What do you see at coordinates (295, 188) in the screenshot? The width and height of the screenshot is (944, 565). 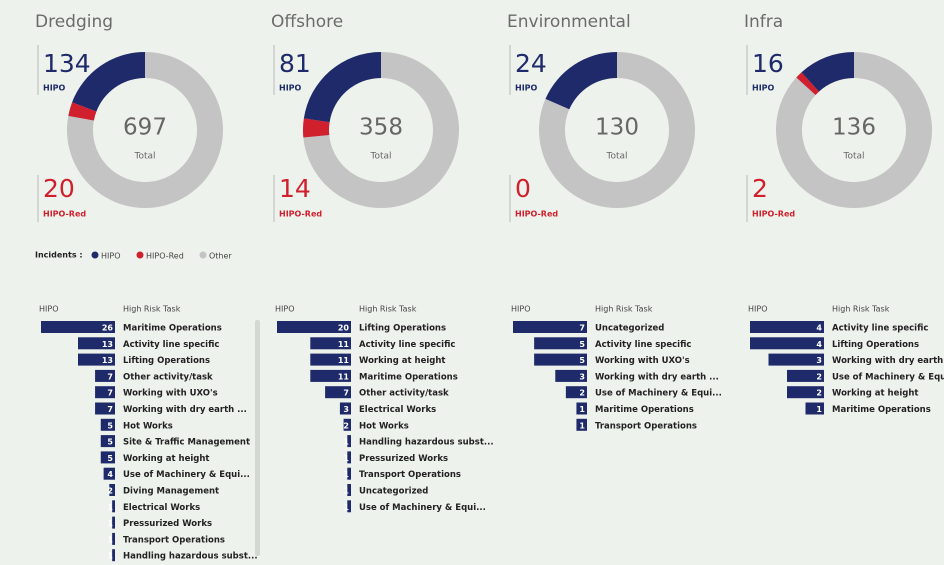 I see `red-count: 14` at bounding box center [295, 188].